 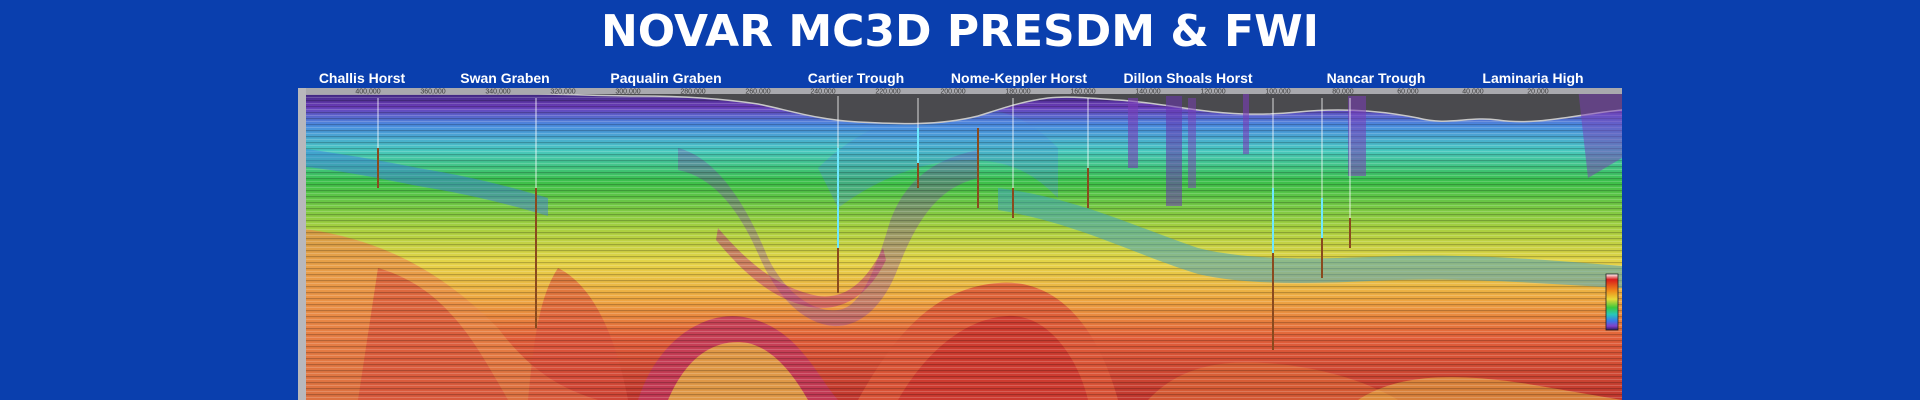 I want to click on distance-tick-label: 140,000, so click(x=1147, y=92).